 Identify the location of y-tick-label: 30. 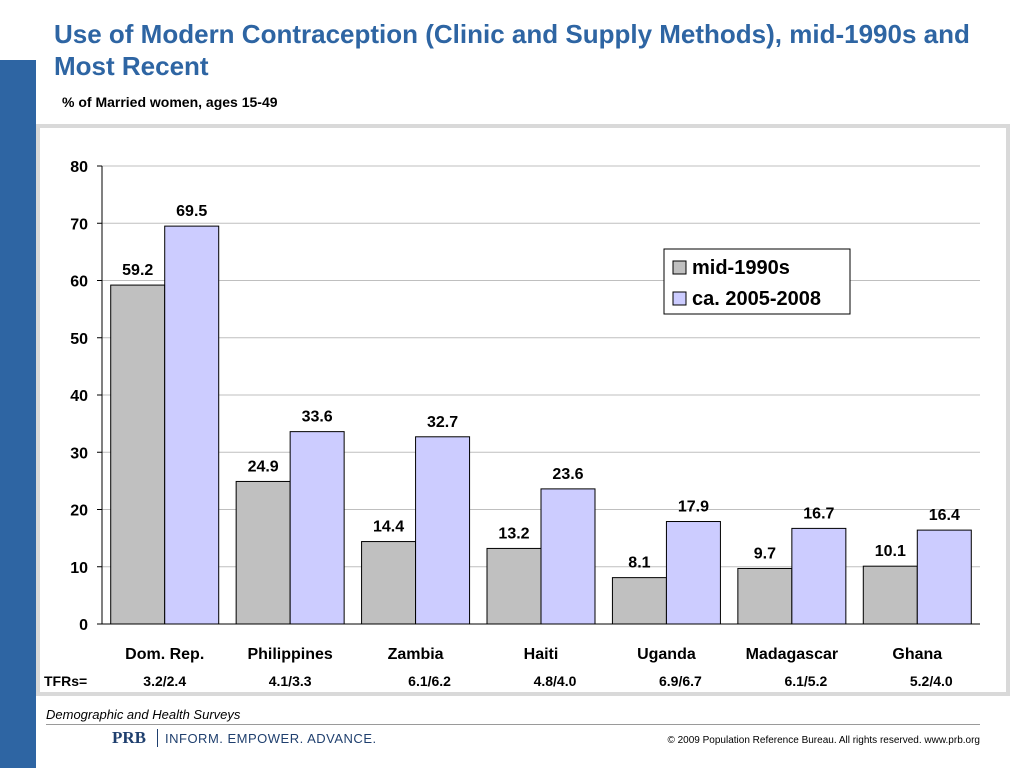
(79, 453).